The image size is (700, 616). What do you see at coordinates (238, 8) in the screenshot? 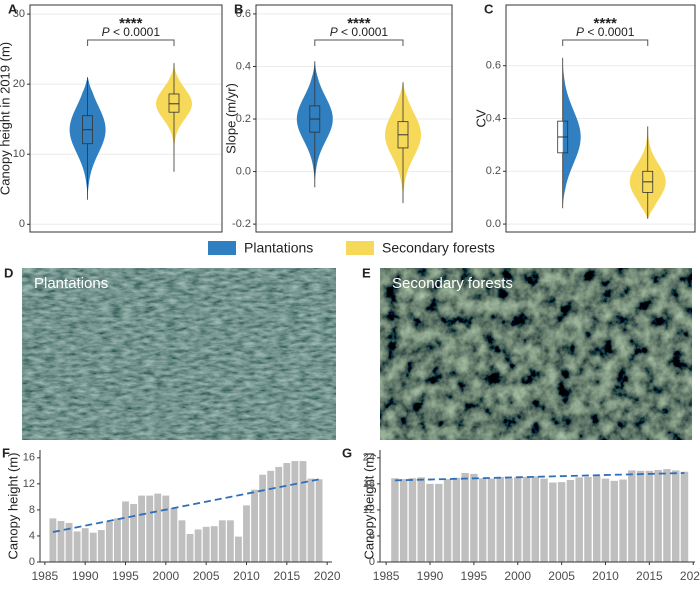
I see `panel-letter: B` at bounding box center [238, 8].